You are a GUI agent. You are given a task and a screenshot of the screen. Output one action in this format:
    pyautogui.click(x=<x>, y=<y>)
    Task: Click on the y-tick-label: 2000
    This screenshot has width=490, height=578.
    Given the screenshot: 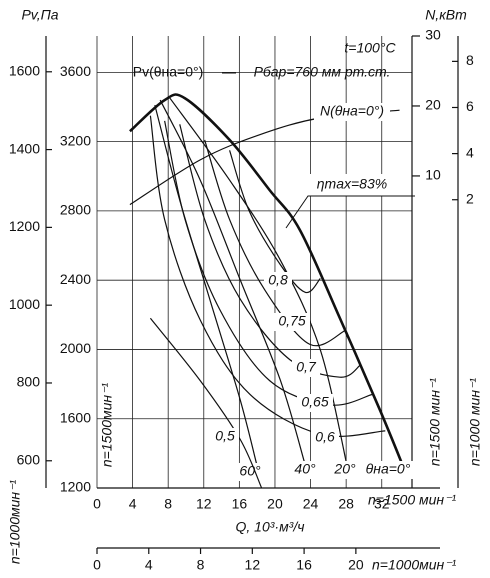 What is the action you would take?
    pyautogui.click(x=75, y=348)
    